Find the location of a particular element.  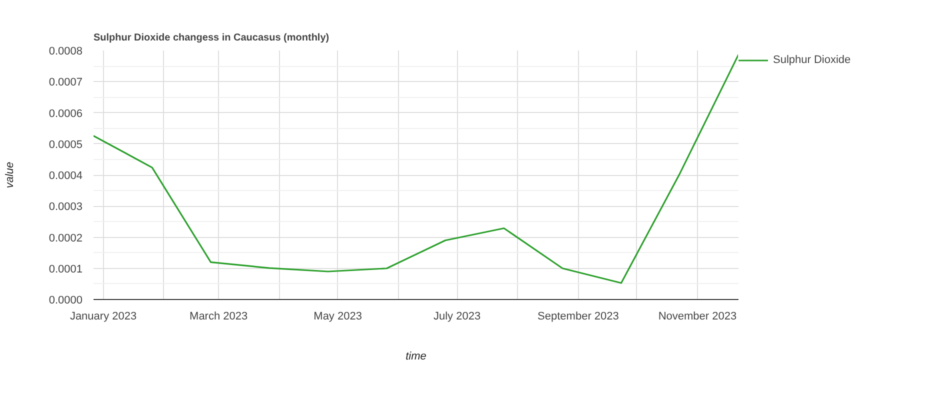

y-tick-label: 0.0000 is located at coordinates (65, 300).